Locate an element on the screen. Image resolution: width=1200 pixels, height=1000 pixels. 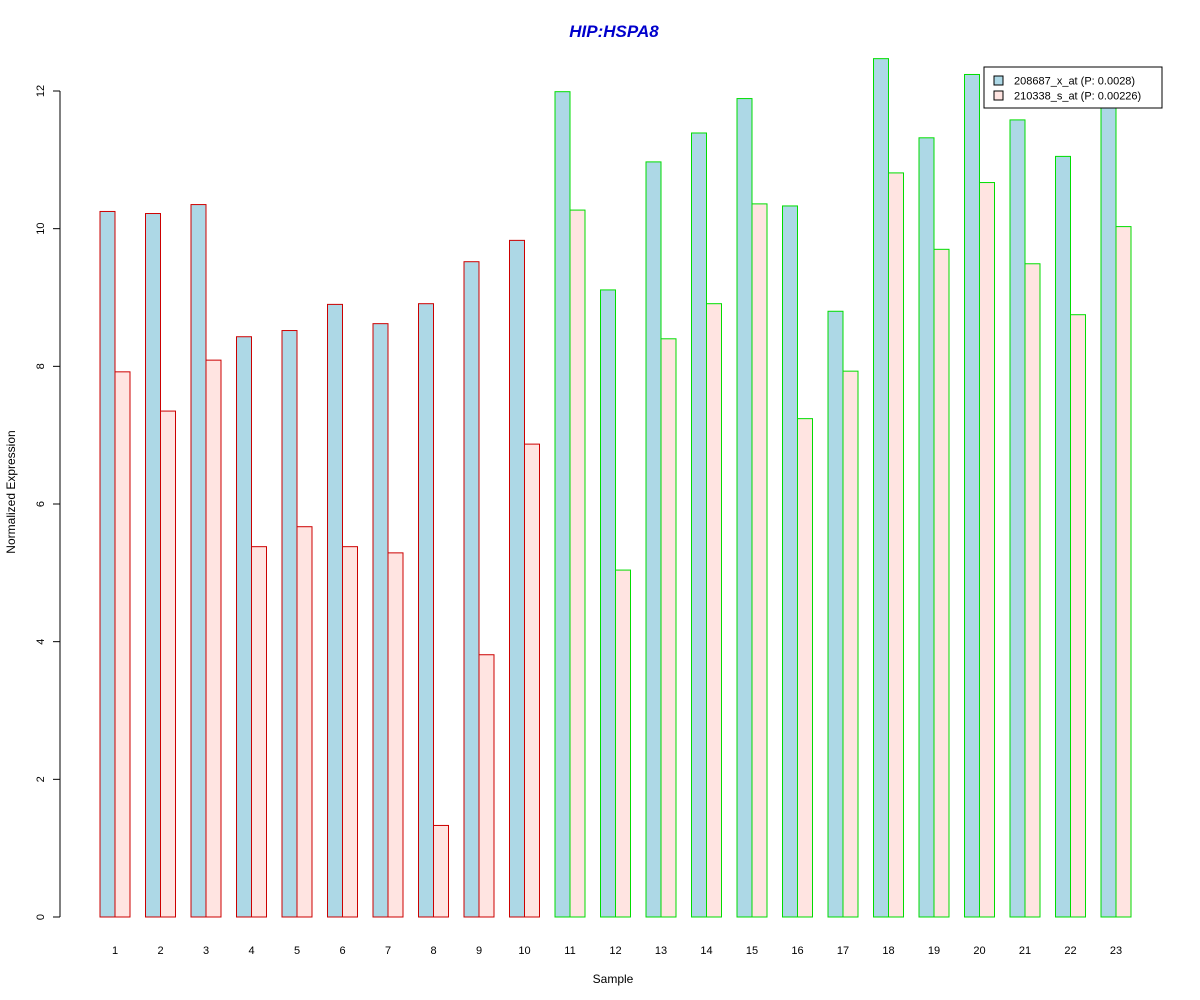
x-axis-title: Sample is located at coordinates (613, 979).